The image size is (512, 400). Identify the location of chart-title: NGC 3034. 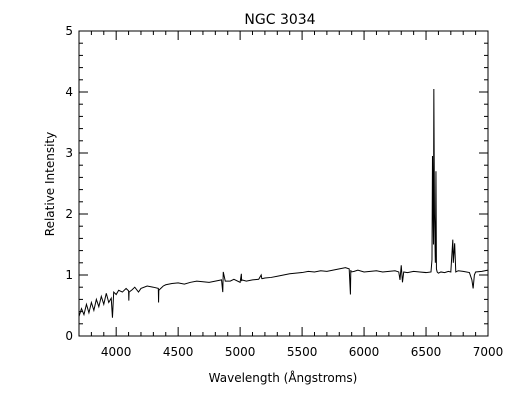
(279, 20).